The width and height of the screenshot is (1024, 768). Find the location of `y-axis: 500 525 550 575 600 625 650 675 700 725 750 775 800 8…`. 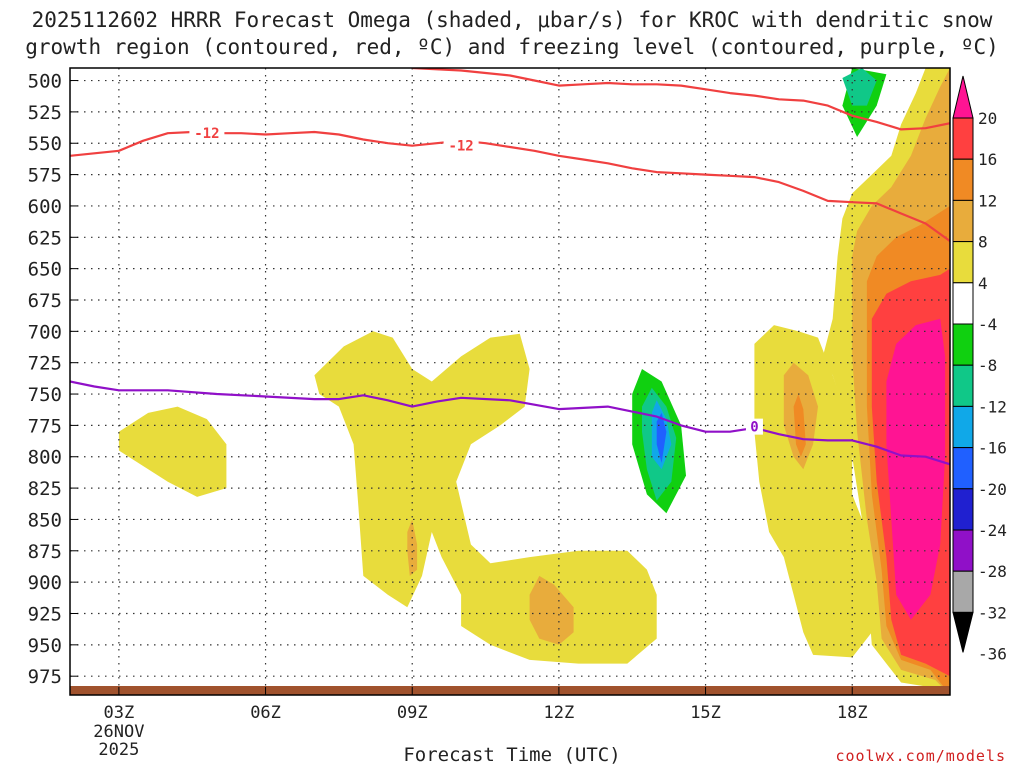

y-axis: 500 525 550 575 600 625 650 675 700 725 750 775 800 8… is located at coordinates (53, 379).